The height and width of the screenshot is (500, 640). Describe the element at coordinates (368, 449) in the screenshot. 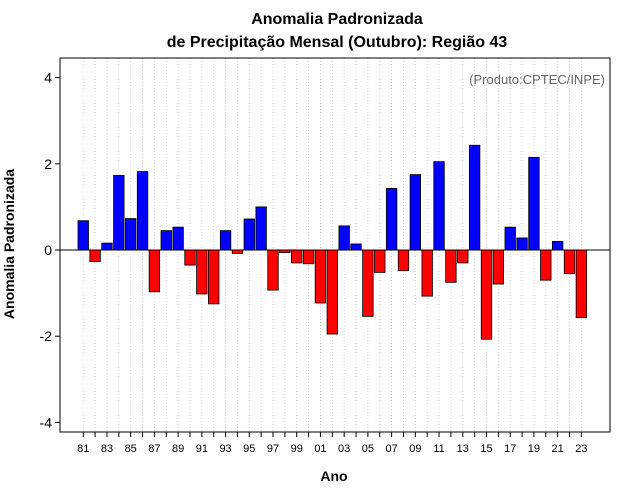

I see `x-tick-label: 05` at that location.